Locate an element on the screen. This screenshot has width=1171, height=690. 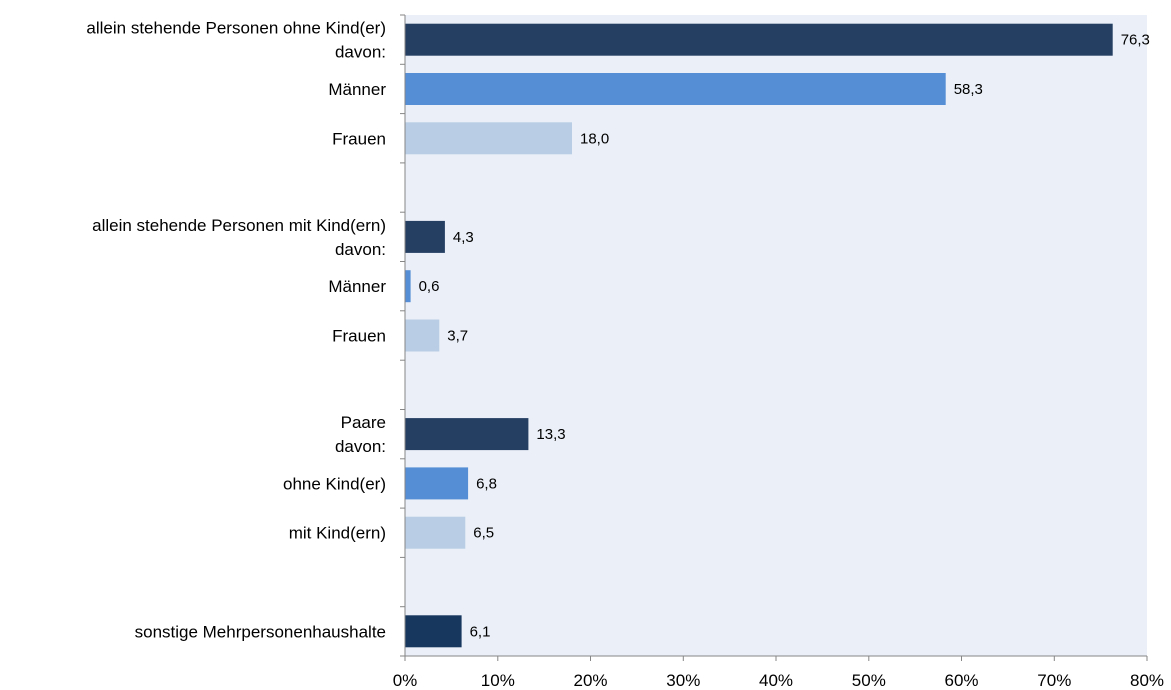
x-tick-label: 40% is located at coordinates (776, 680).